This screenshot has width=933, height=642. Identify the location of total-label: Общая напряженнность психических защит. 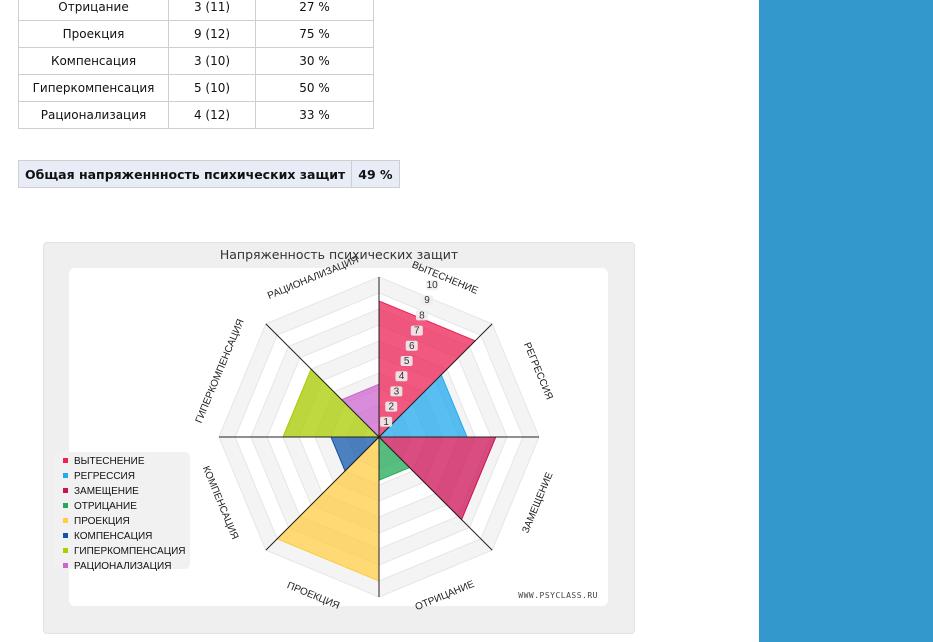
(185, 174).